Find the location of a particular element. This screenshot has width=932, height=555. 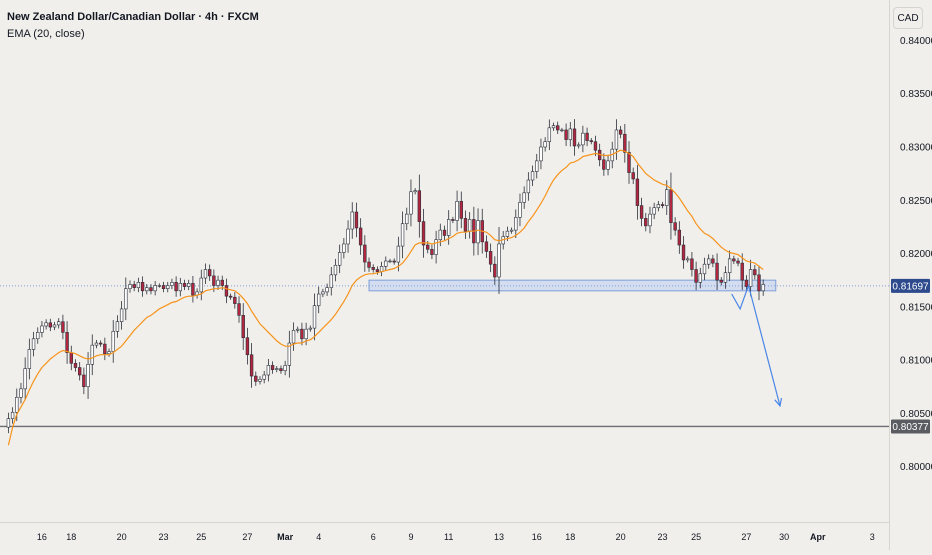

current-price-label: 0.81697 is located at coordinates (910, 286).